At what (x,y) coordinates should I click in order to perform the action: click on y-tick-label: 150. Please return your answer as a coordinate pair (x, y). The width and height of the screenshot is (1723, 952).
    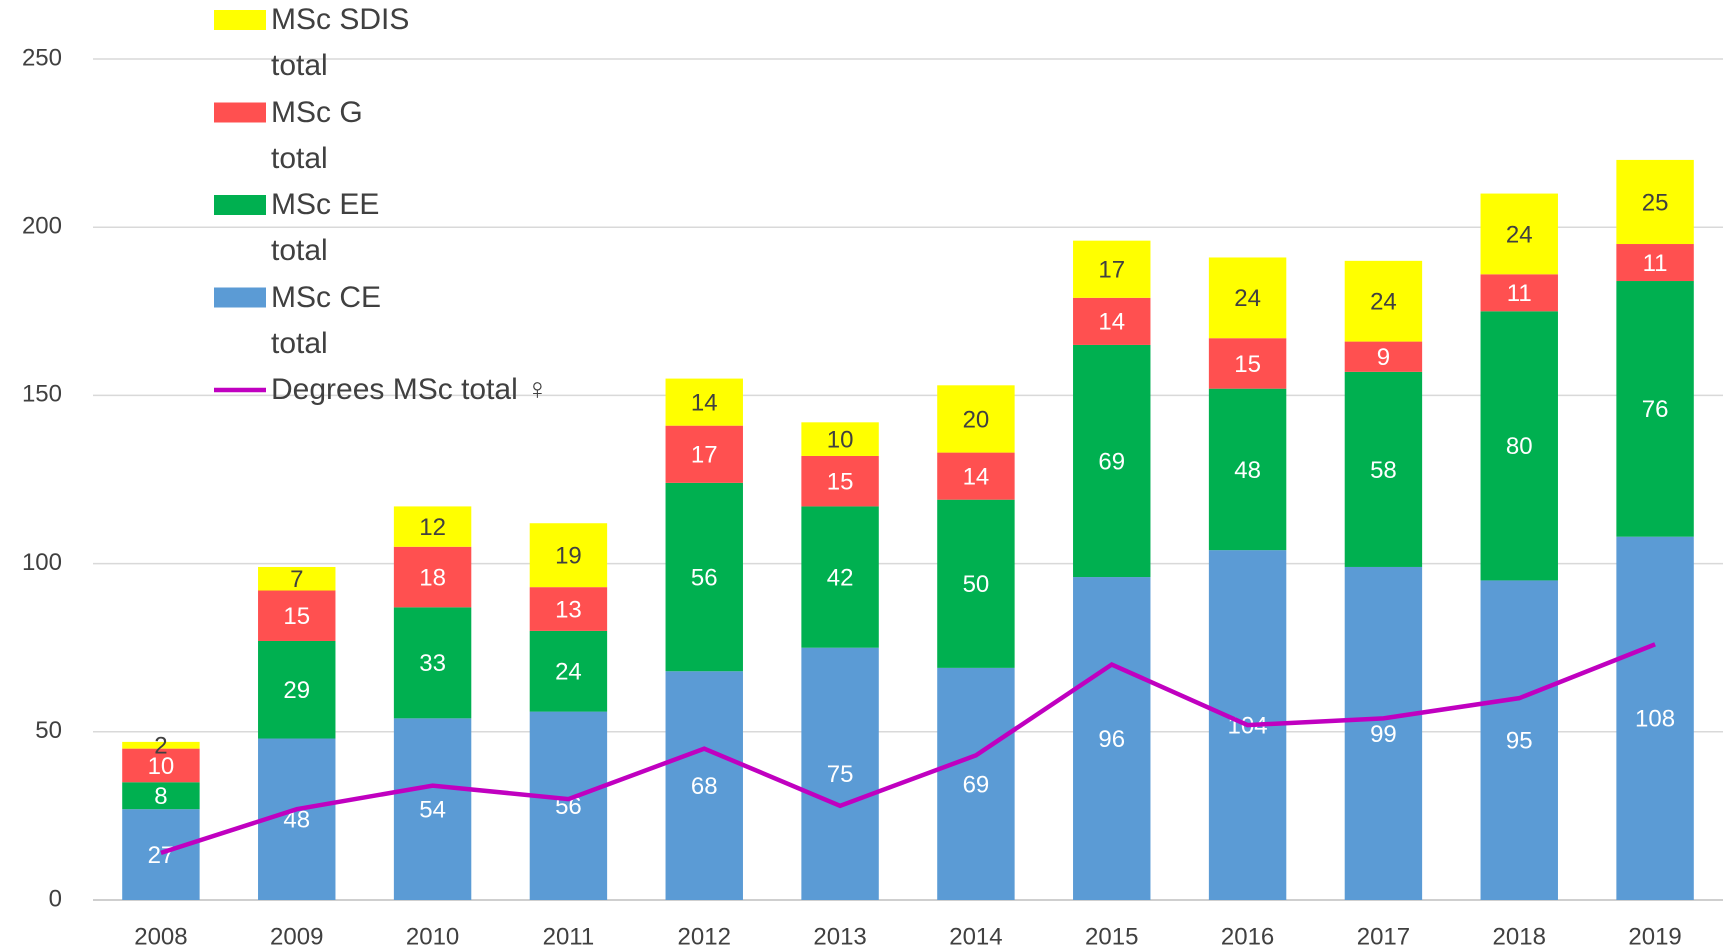
    Looking at the image, I should click on (42, 394).